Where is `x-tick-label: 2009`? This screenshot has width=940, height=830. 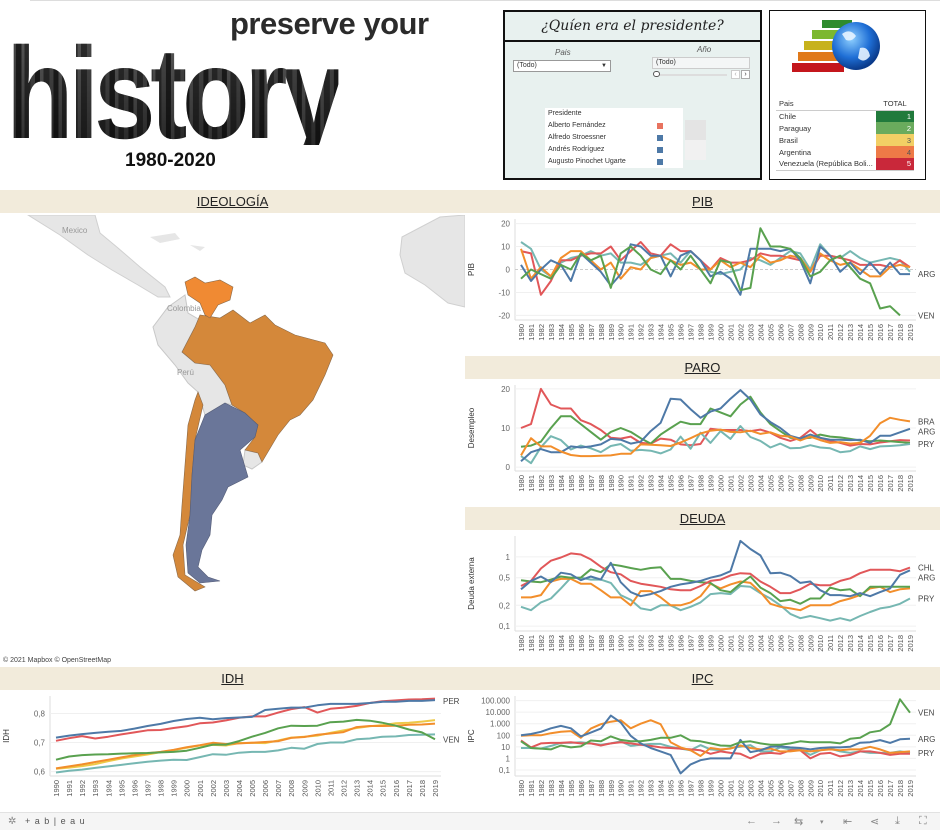
x-tick-label: 2009 is located at coordinates (810, 483).